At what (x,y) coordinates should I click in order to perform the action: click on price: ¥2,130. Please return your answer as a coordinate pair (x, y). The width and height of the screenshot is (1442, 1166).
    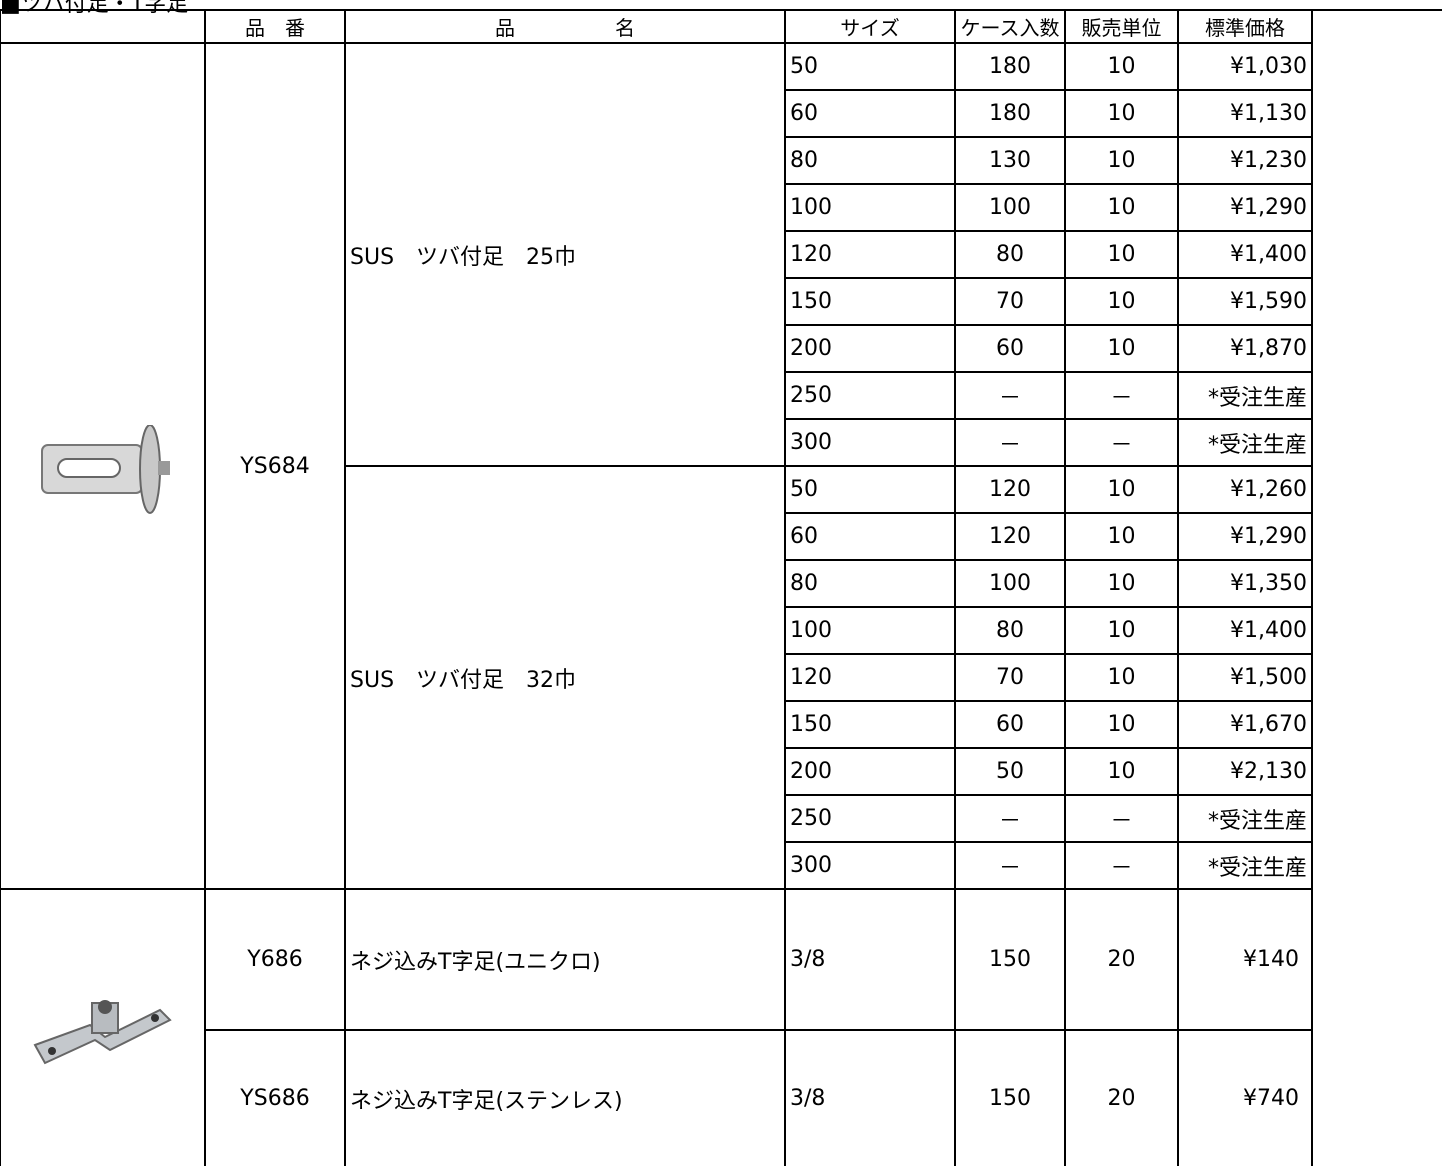
    Looking at the image, I should click on (1245, 771).